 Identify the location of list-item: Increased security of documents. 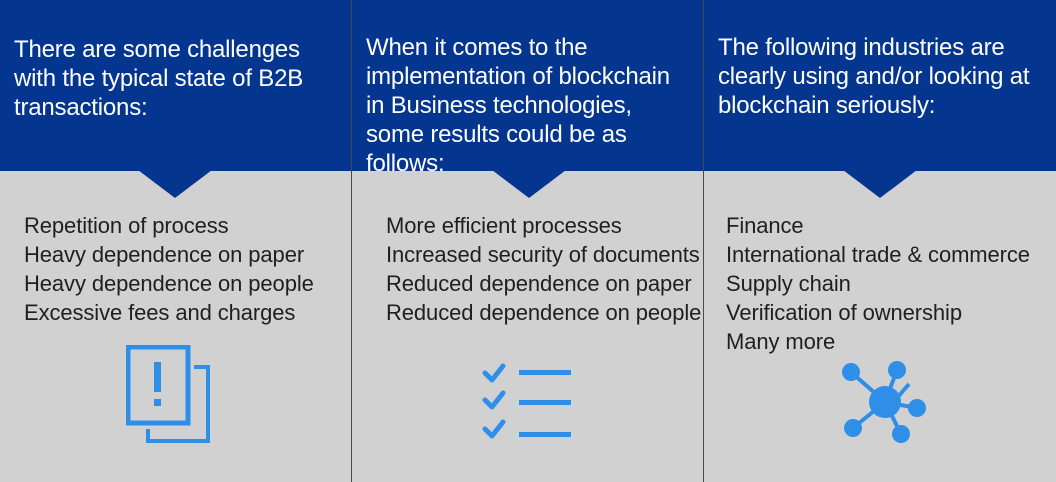
(543, 254).